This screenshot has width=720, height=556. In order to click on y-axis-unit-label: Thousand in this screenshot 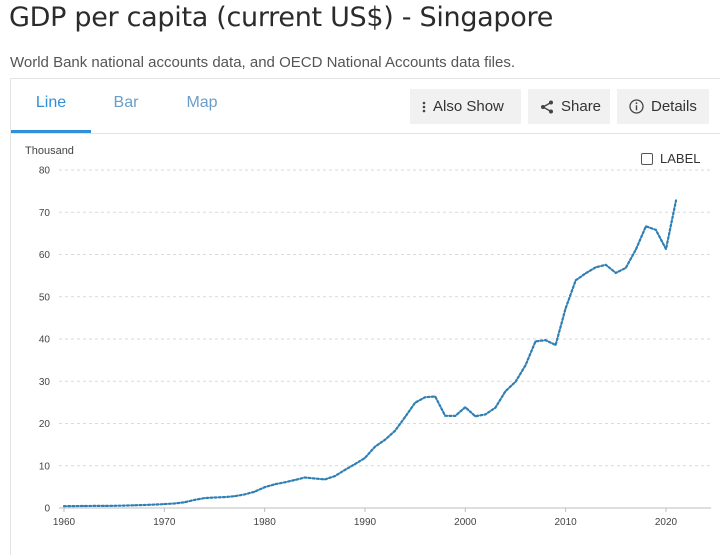, I will do `click(49, 151)`.